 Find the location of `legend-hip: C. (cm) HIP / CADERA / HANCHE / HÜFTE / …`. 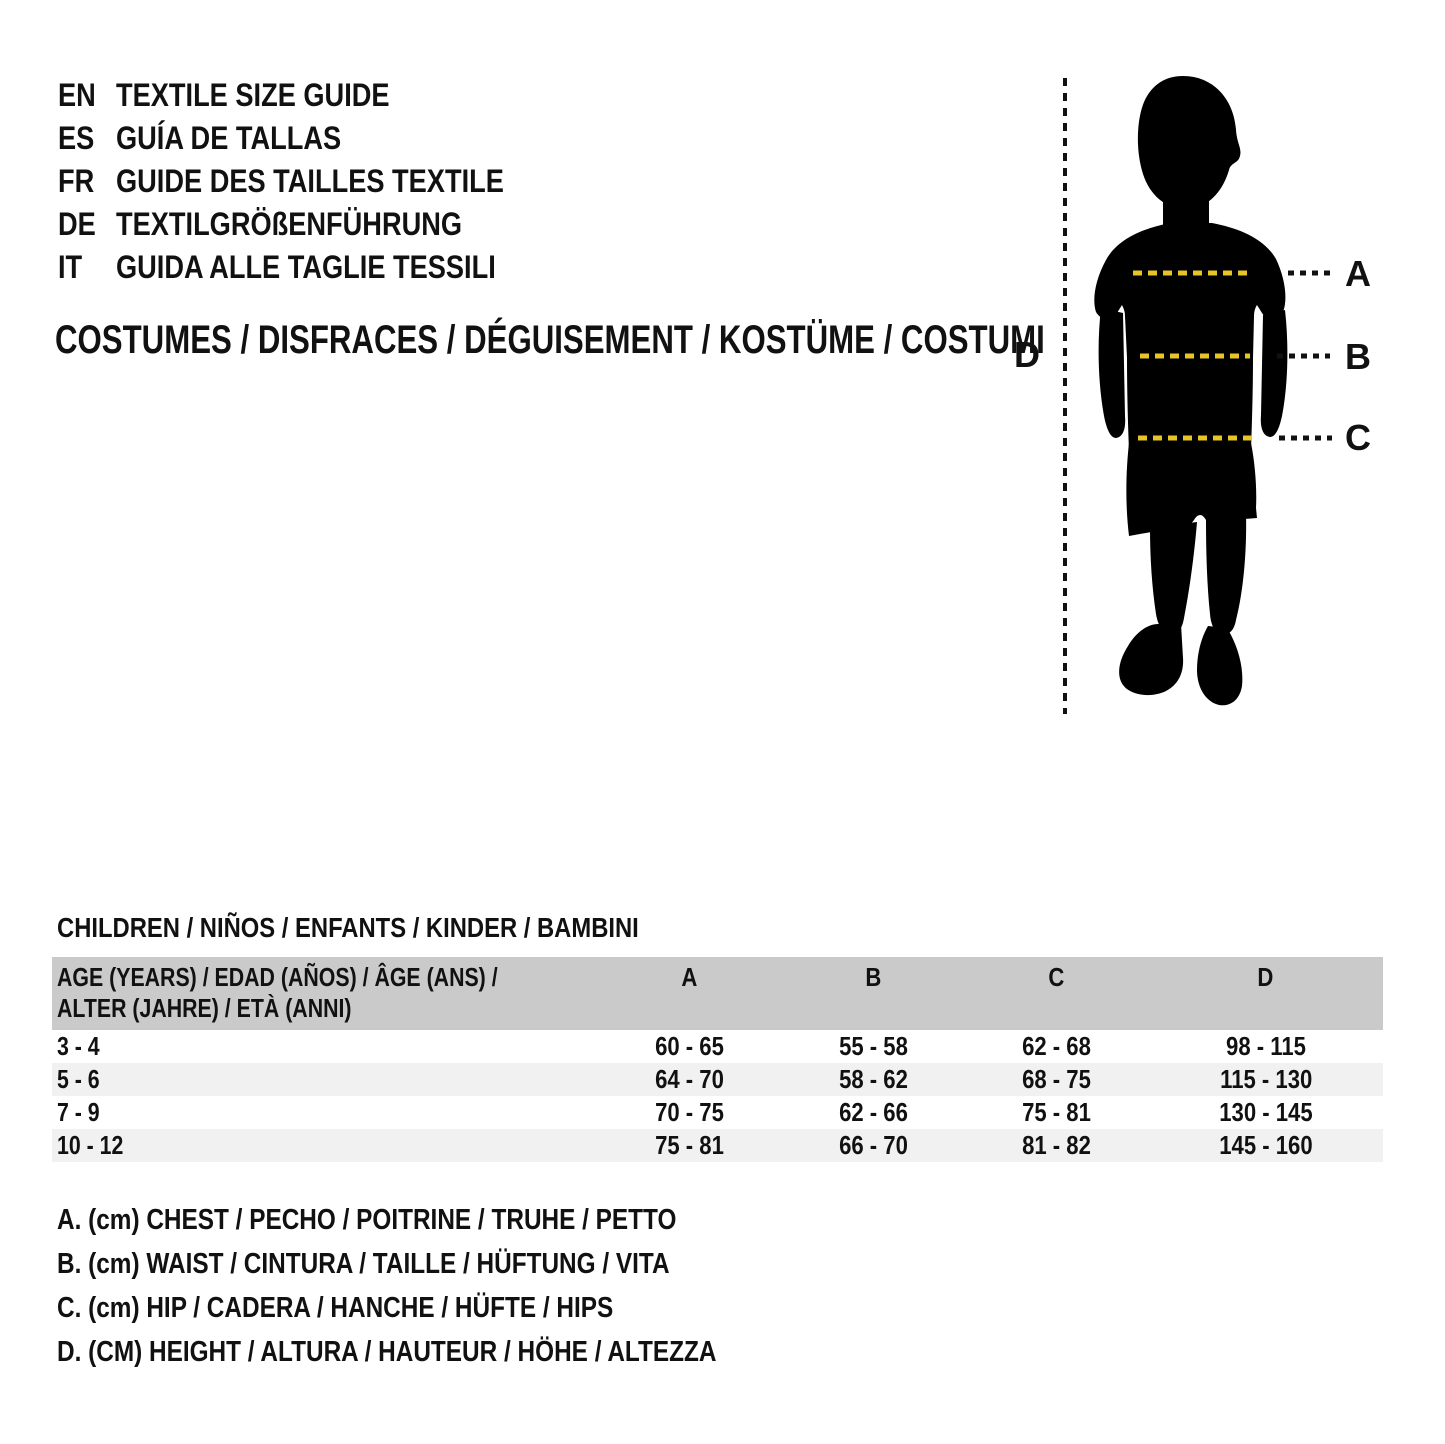

legend-hip: C. (cm) HIP / CADERA / HANCHE / HÜFTE / … is located at coordinates (335, 1307).